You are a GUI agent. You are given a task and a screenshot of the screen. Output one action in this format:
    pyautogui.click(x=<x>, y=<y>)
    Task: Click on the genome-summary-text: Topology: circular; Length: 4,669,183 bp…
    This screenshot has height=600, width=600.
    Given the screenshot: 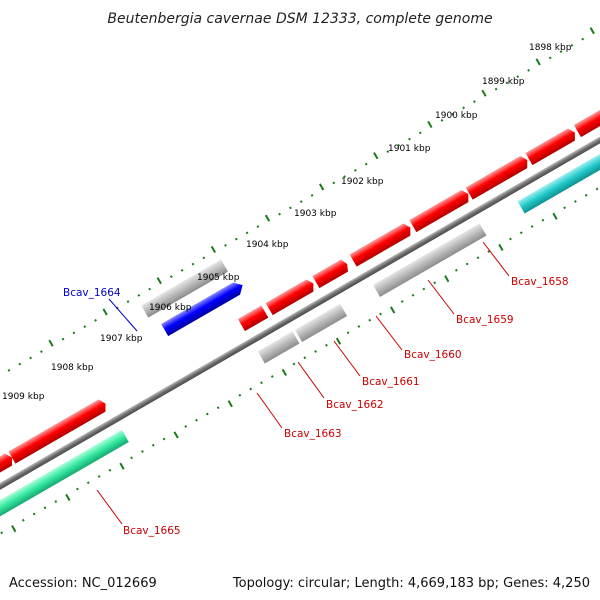 What is the action you would take?
    pyautogui.click(x=411, y=583)
    